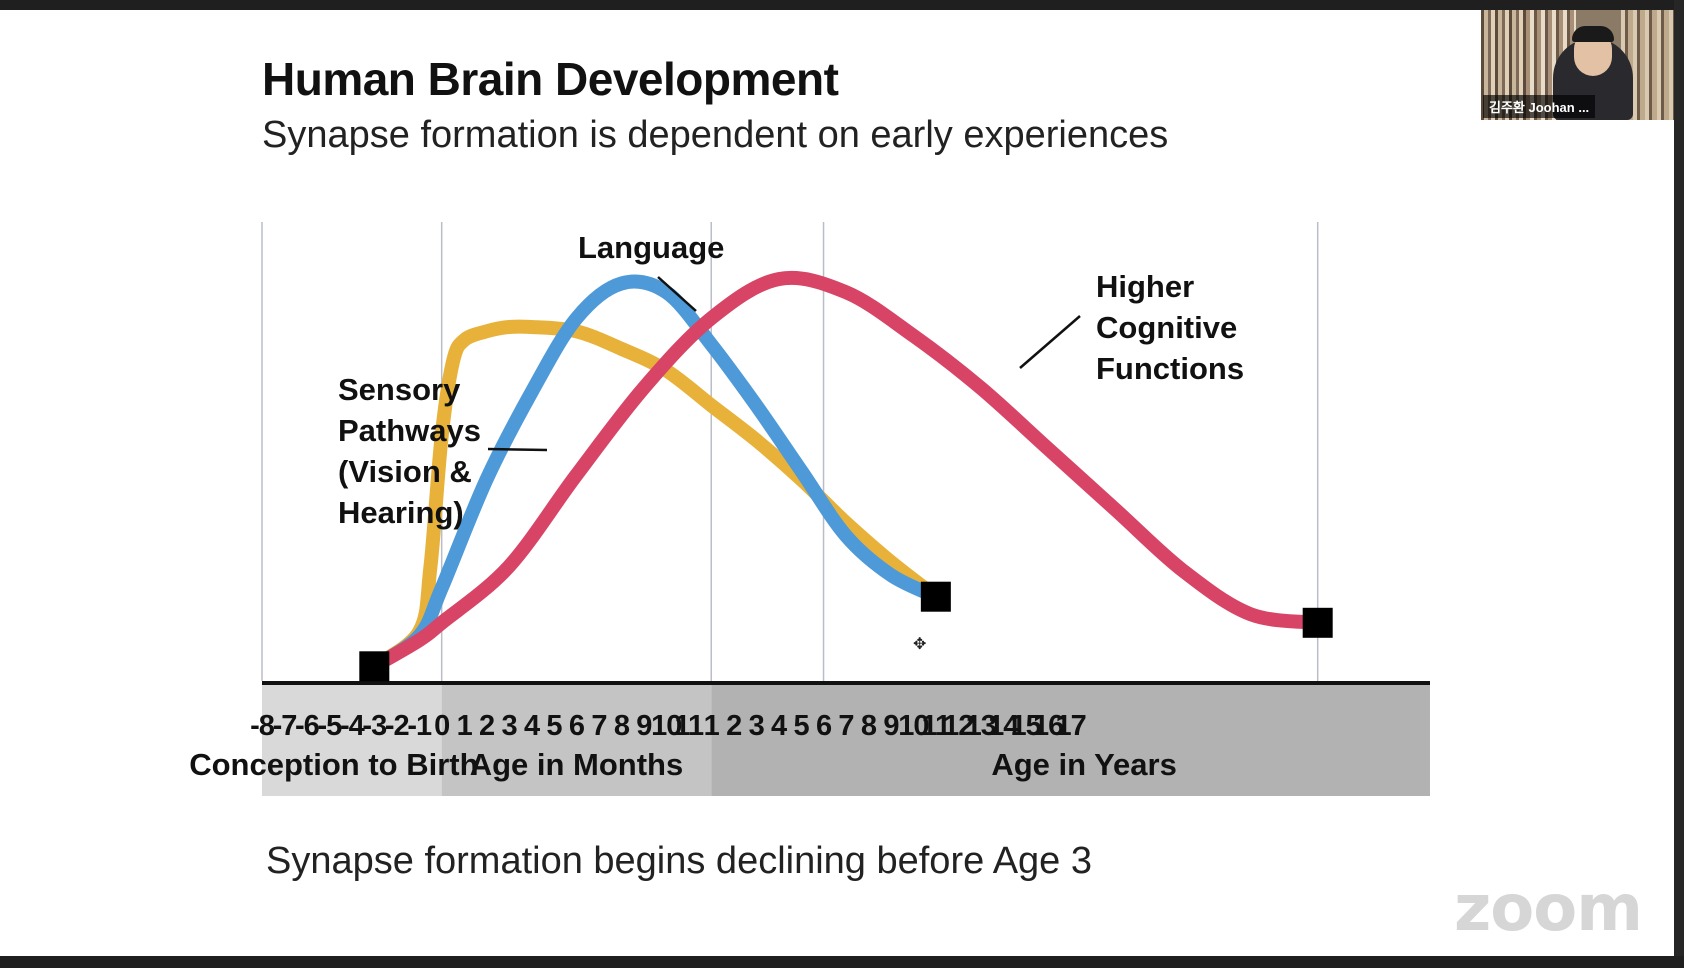 This screenshot has width=1684, height=968. I want to click on x-tick-label: 12, so click(958, 726).